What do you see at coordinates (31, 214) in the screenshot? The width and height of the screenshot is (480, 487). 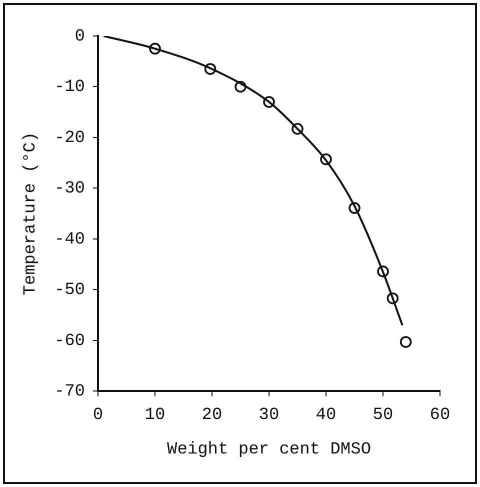 I see `y-axis-title: Temperature (°C)` at bounding box center [31, 214].